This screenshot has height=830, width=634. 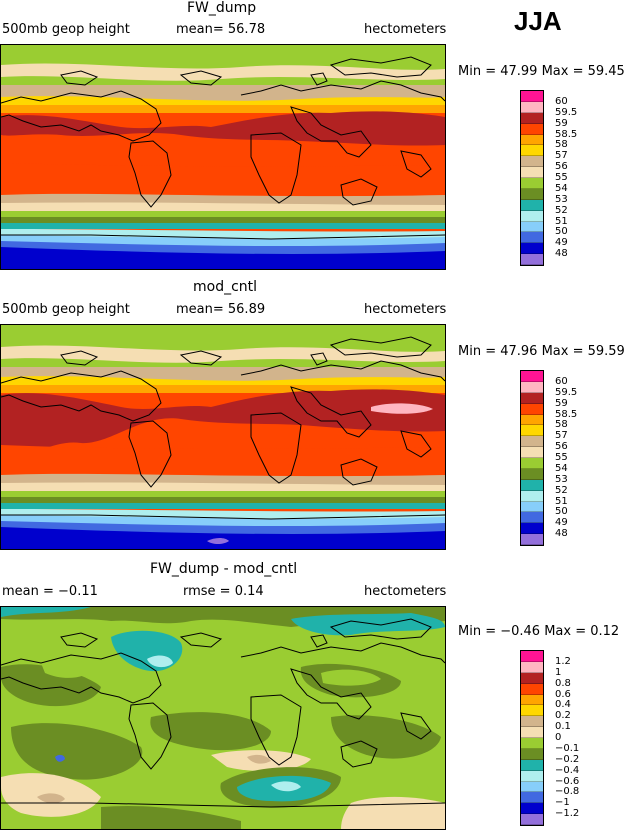 I want to click on panel1-variable: 500mb geop height, so click(x=66, y=29).